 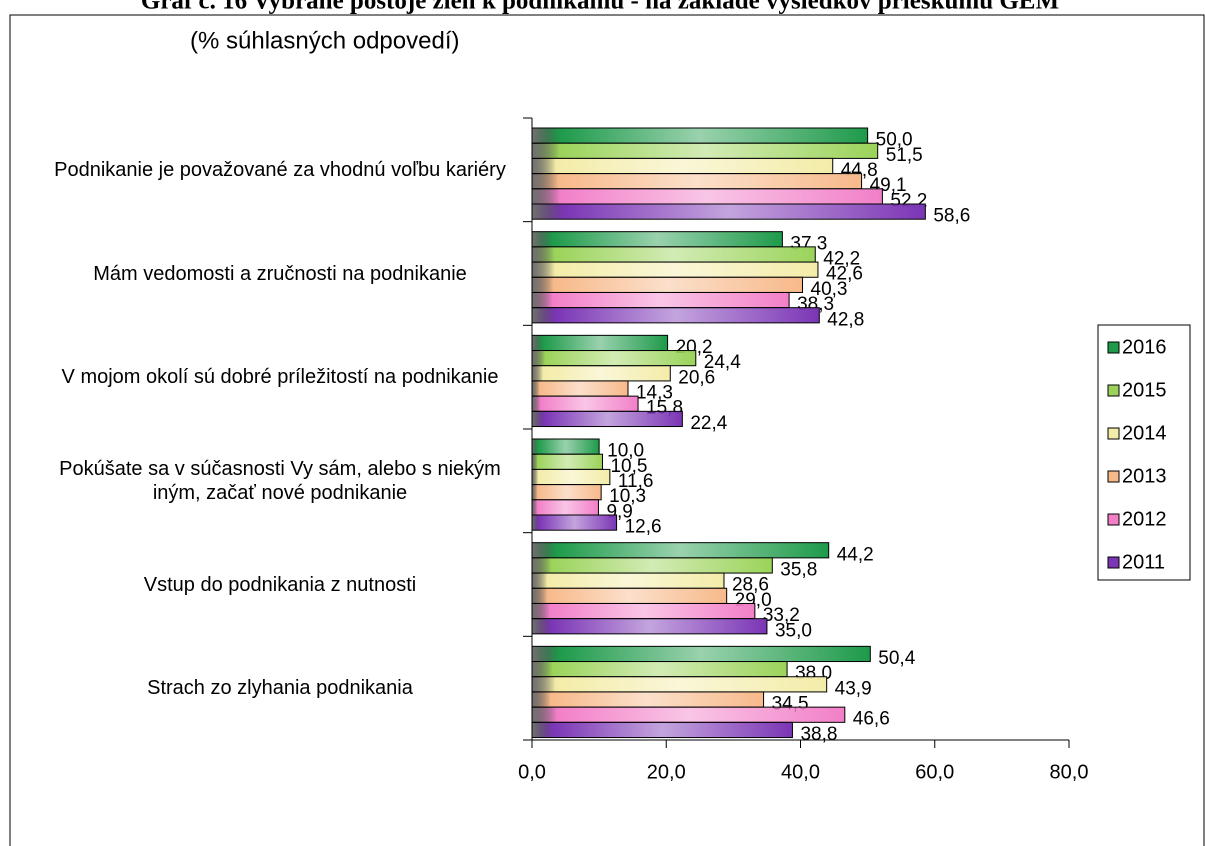 I want to click on value-label: 10,3, so click(x=627, y=496).